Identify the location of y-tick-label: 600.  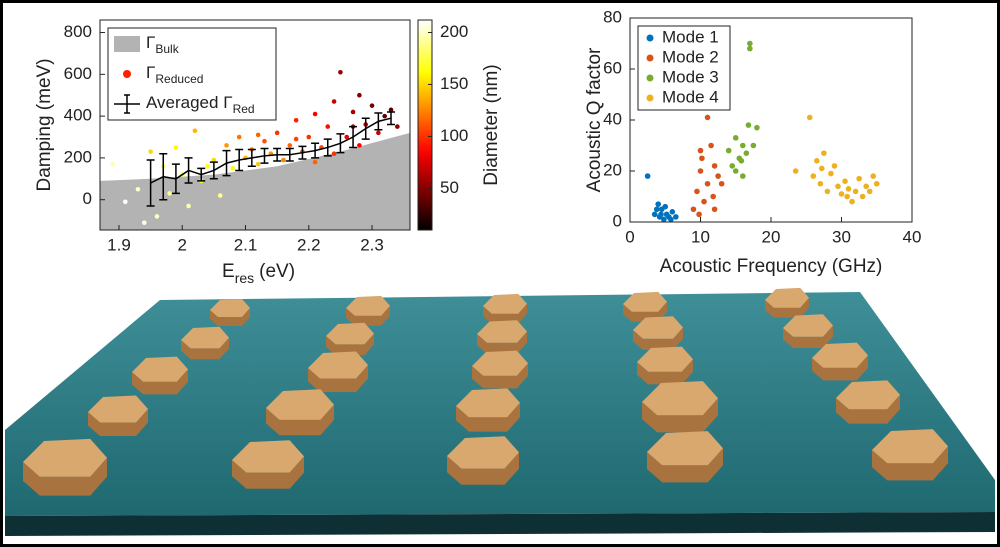
(78, 73).